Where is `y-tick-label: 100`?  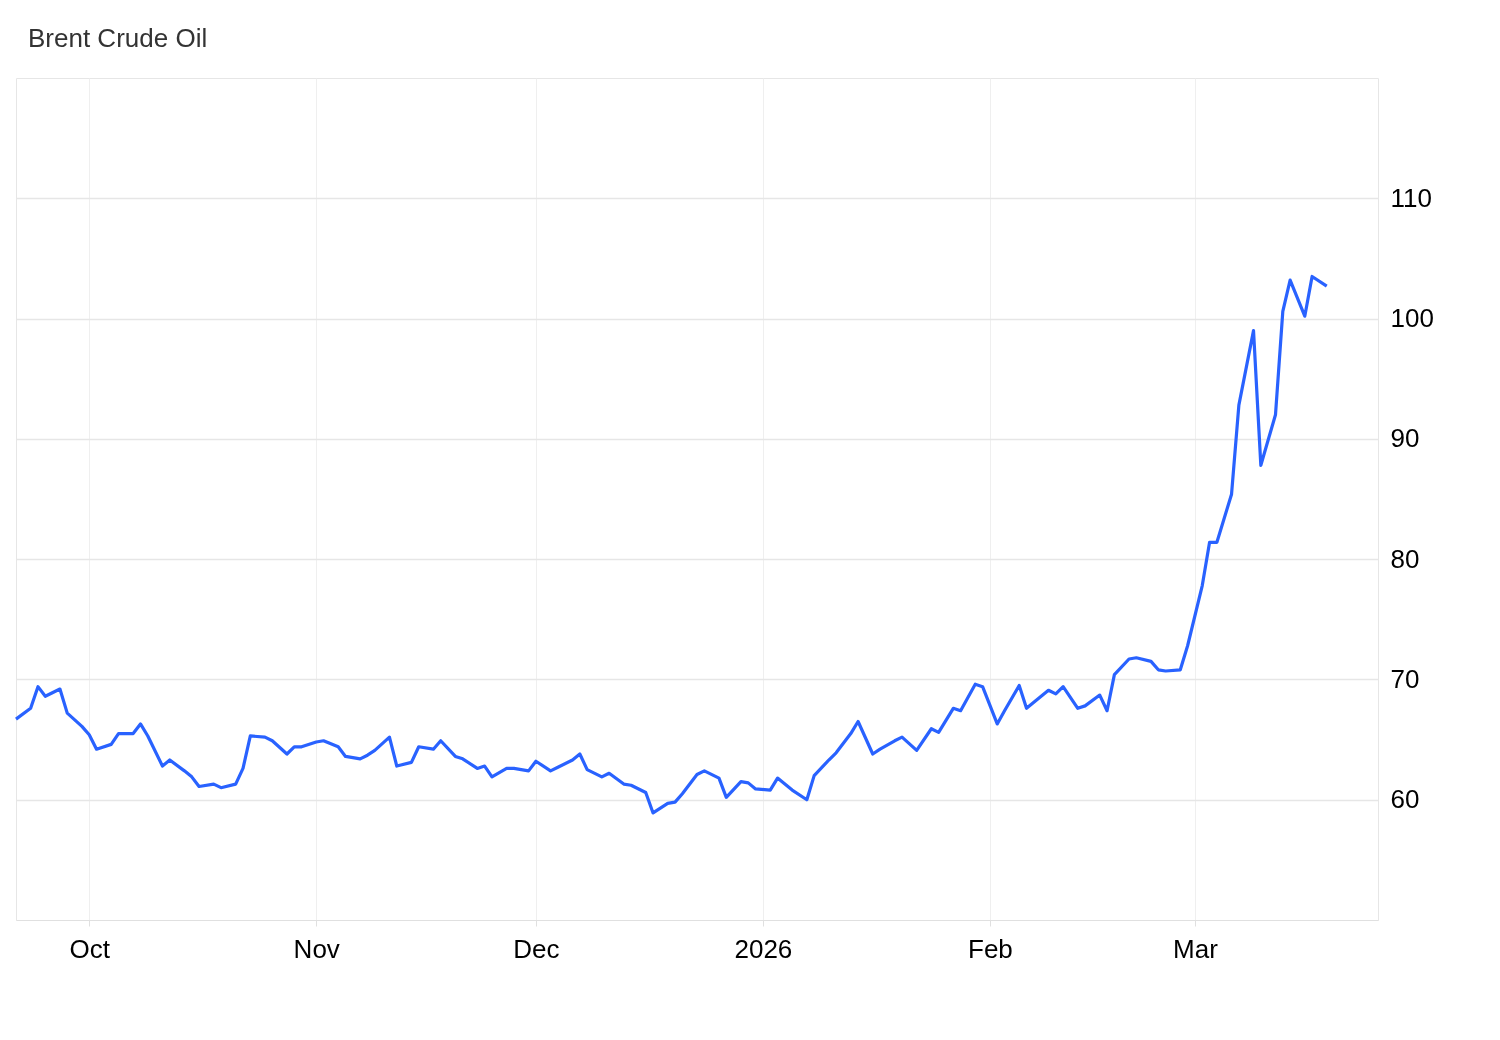
y-tick-label: 100 is located at coordinates (1412, 318).